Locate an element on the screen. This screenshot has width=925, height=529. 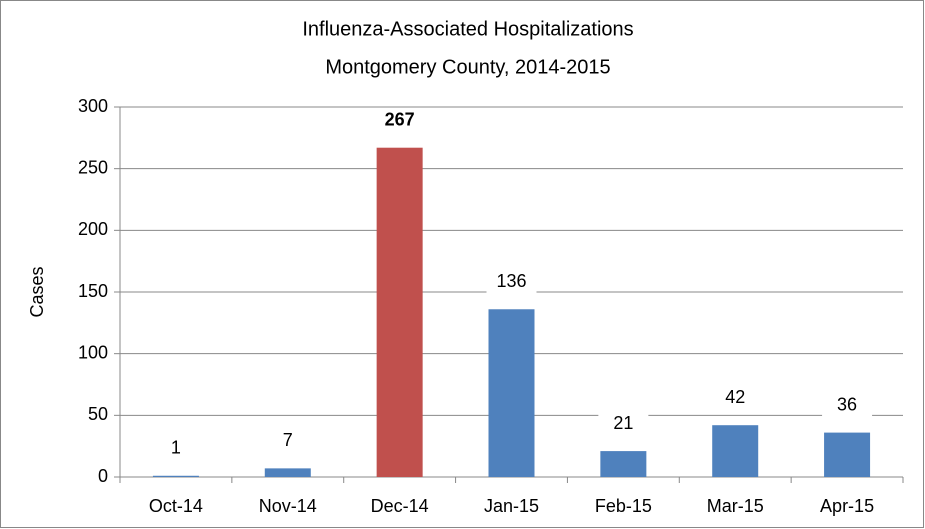
data-label: 7 is located at coordinates (288, 440).